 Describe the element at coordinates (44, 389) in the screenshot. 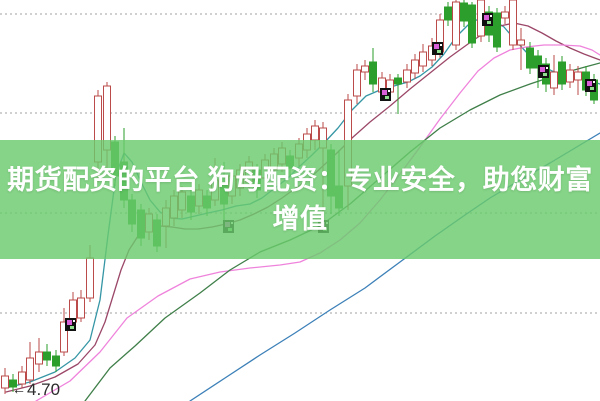

I see `price-label-value: 4.70` at that location.